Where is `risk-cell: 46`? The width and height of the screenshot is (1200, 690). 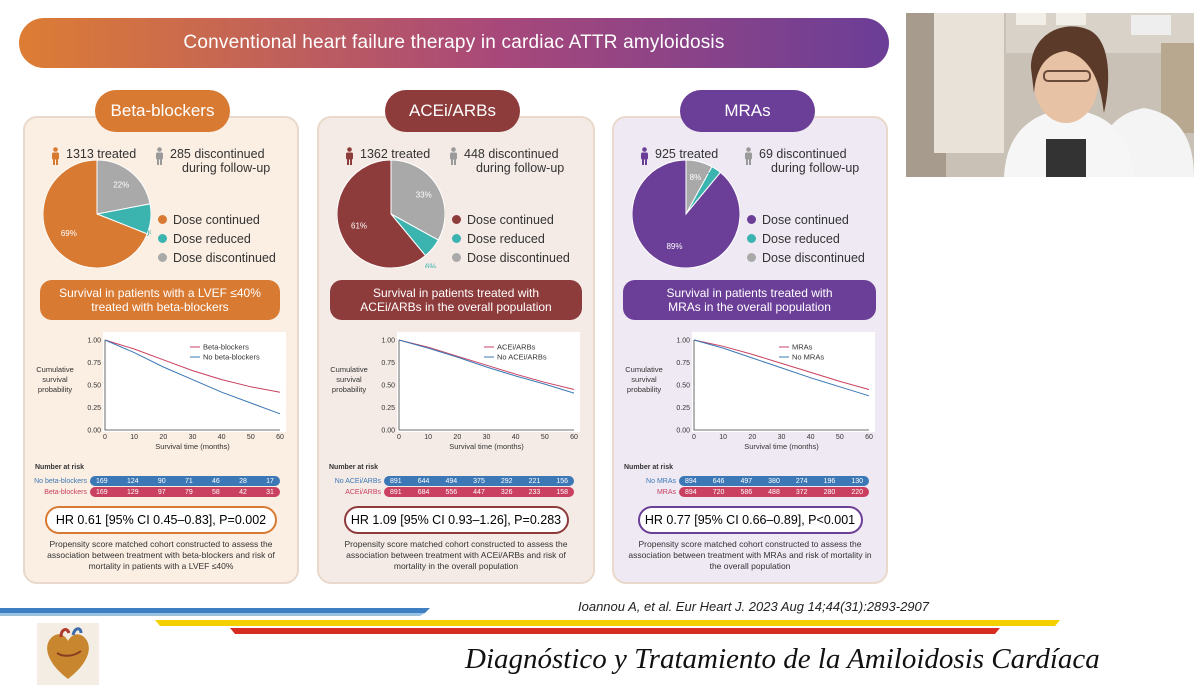
risk-cell: 46 is located at coordinates (216, 481).